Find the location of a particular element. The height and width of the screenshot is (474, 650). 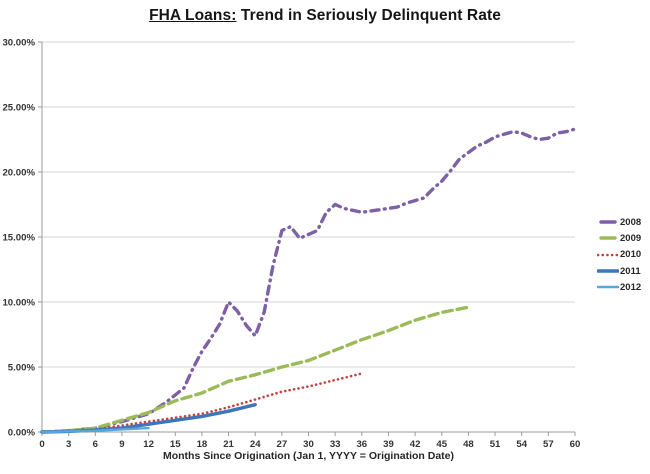

legend-label-2008: 2008 is located at coordinates (631, 222).